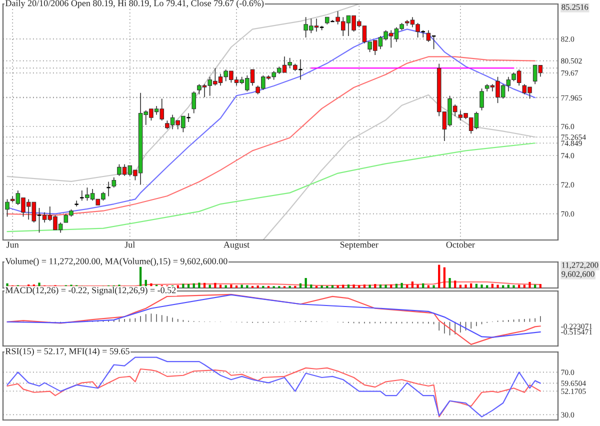 The height and width of the screenshot is (426, 600). I want to click on x-tick-label: October, so click(460, 244).